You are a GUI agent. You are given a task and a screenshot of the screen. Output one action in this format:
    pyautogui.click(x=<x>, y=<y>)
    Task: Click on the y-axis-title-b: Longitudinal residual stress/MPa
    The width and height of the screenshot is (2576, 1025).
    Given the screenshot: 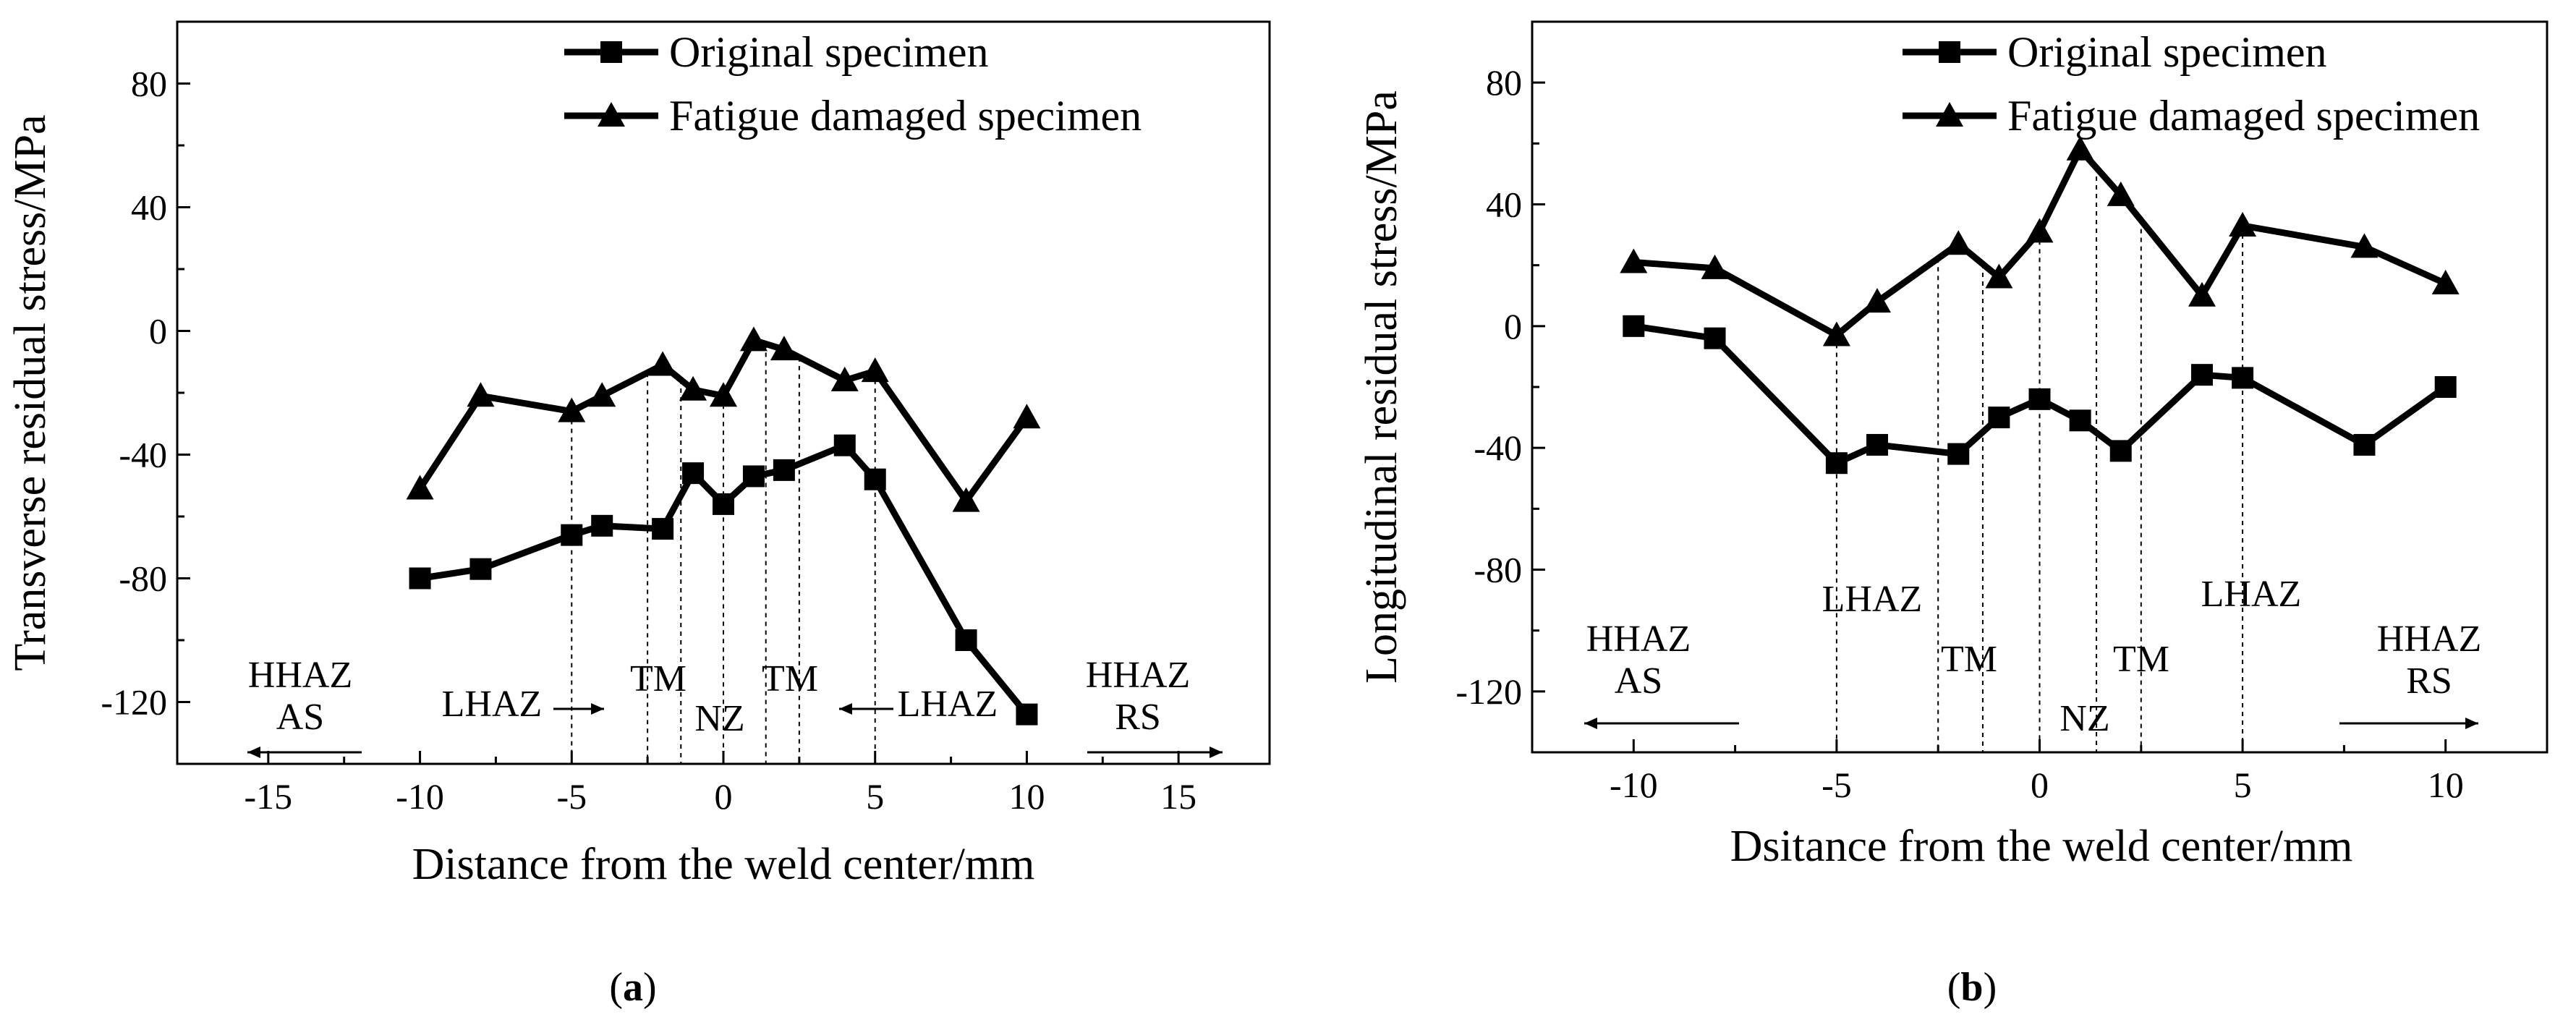 What is the action you would take?
    pyautogui.click(x=1381, y=387)
    